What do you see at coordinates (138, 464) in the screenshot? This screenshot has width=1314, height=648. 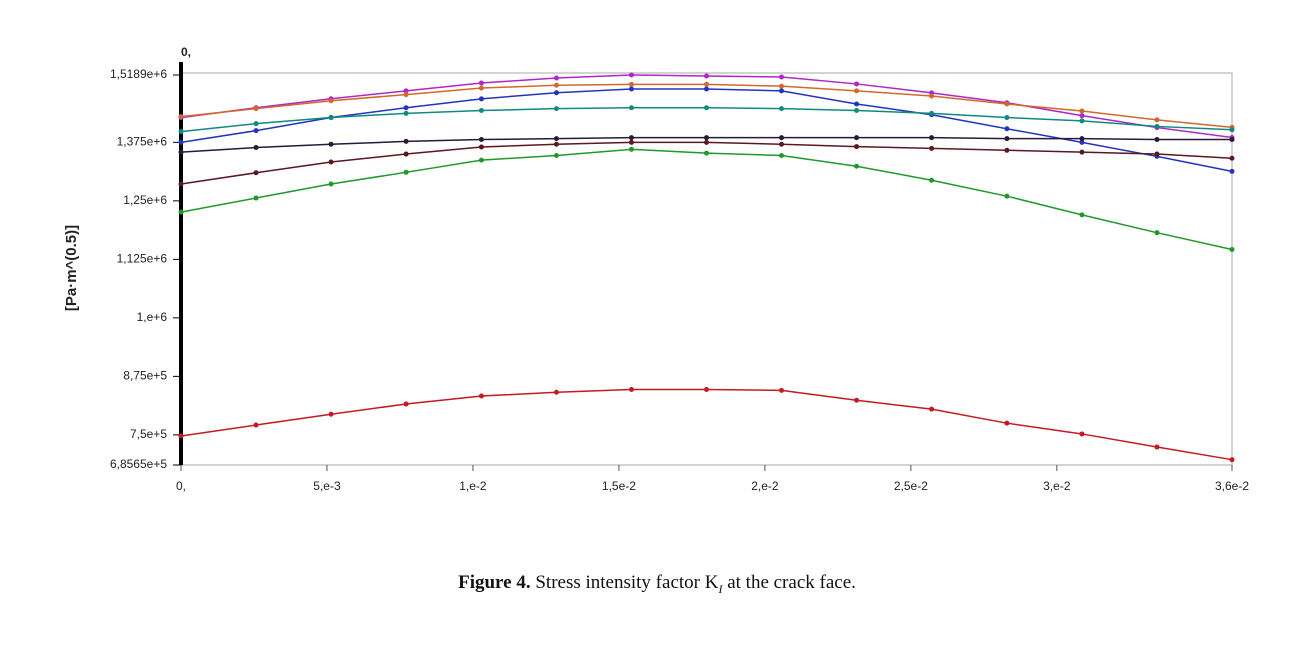 I see `y-tick-label: 6,8565e+5` at bounding box center [138, 464].